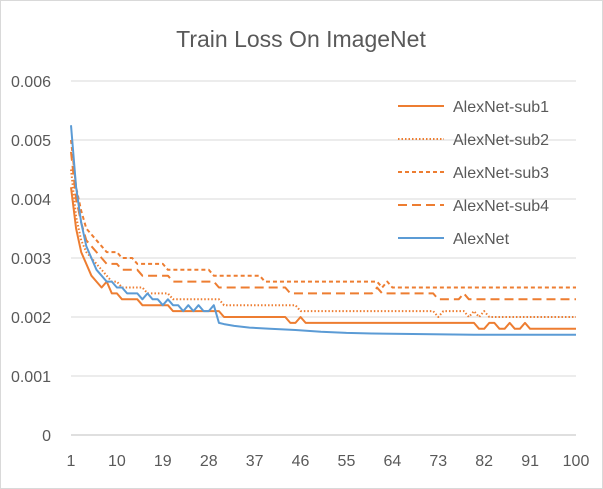 The width and height of the screenshot is (603, 489). I want to click on legend-label: AlexNet-sub1, so click(501, 107).